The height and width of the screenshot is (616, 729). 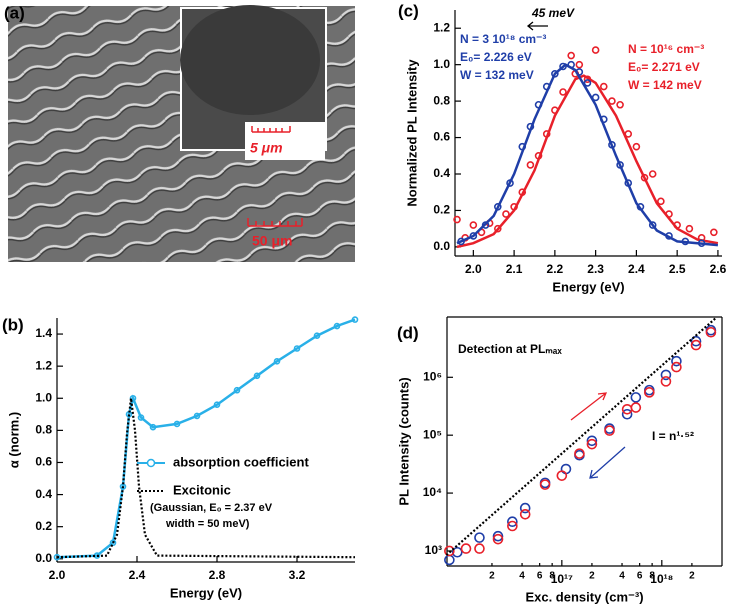 What do you see at coordinates (275, 222) in the screenshot?
I see `scale-bar` at bounding box center [275, 222].